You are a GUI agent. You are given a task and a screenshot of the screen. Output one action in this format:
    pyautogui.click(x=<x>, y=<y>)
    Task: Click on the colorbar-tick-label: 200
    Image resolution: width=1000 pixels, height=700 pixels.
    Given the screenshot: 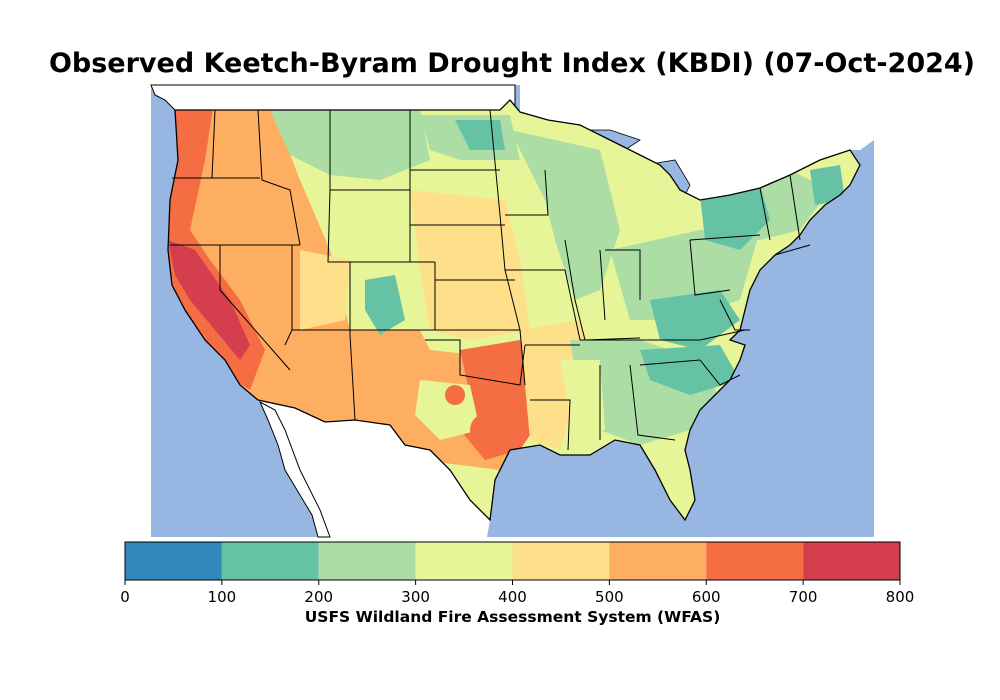 What is the action you would take?
    pyautogui.click(x=319, y=597)
    